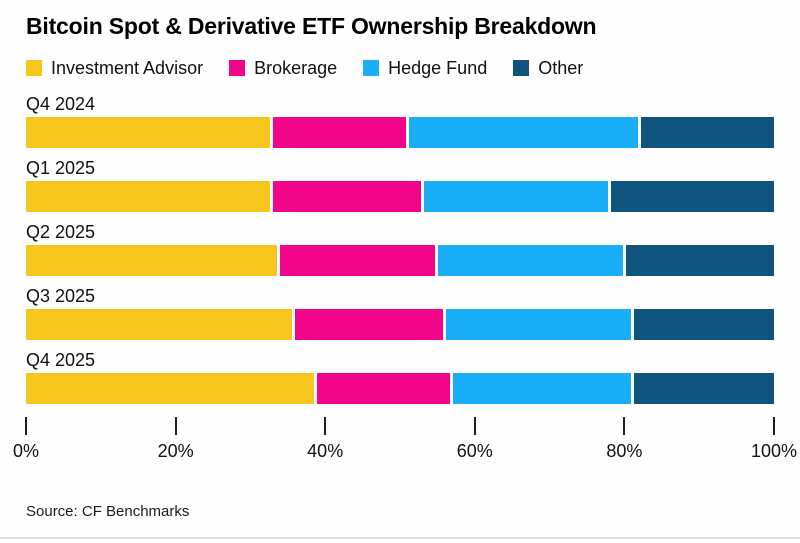  Describe the element at coordinates (34, 68) in the screenshot. I see `legend-swatch-investment-advisor` at that location.